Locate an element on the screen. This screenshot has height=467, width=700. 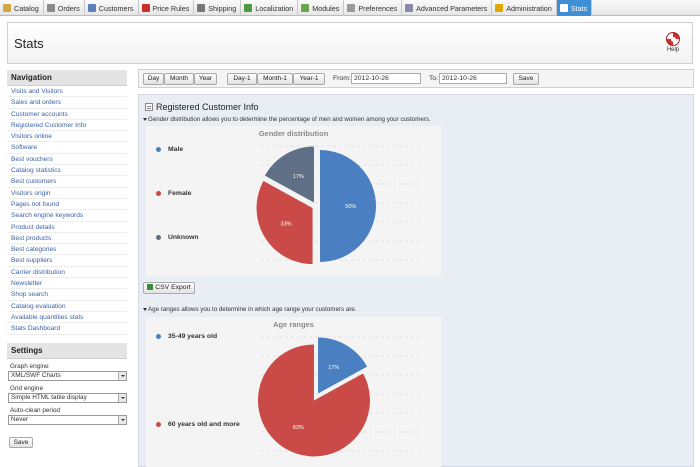
graph-engine-select: XML/SWF Charts is located at coordinates (67, 375).